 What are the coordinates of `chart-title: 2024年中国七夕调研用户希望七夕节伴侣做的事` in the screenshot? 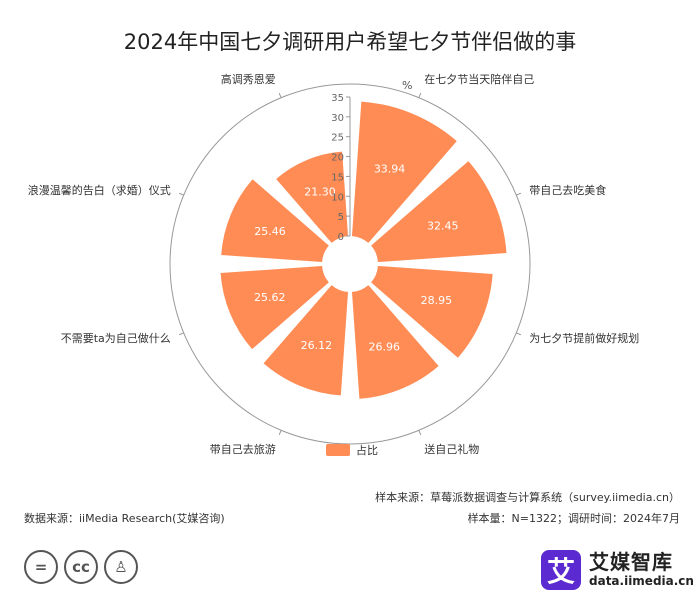 It's located at (350, 42).